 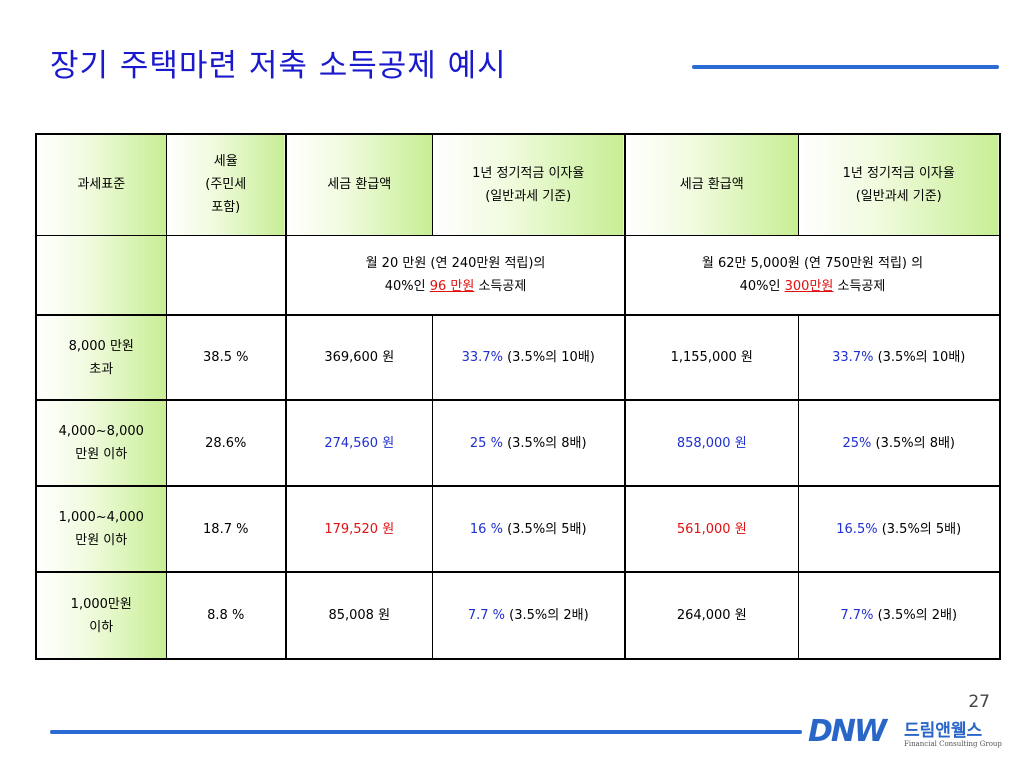 What do you see at coordinates (359, 529) in the screenshot?
I see `row-refund-a: 179,520 원` at bounding box center [359, 529].